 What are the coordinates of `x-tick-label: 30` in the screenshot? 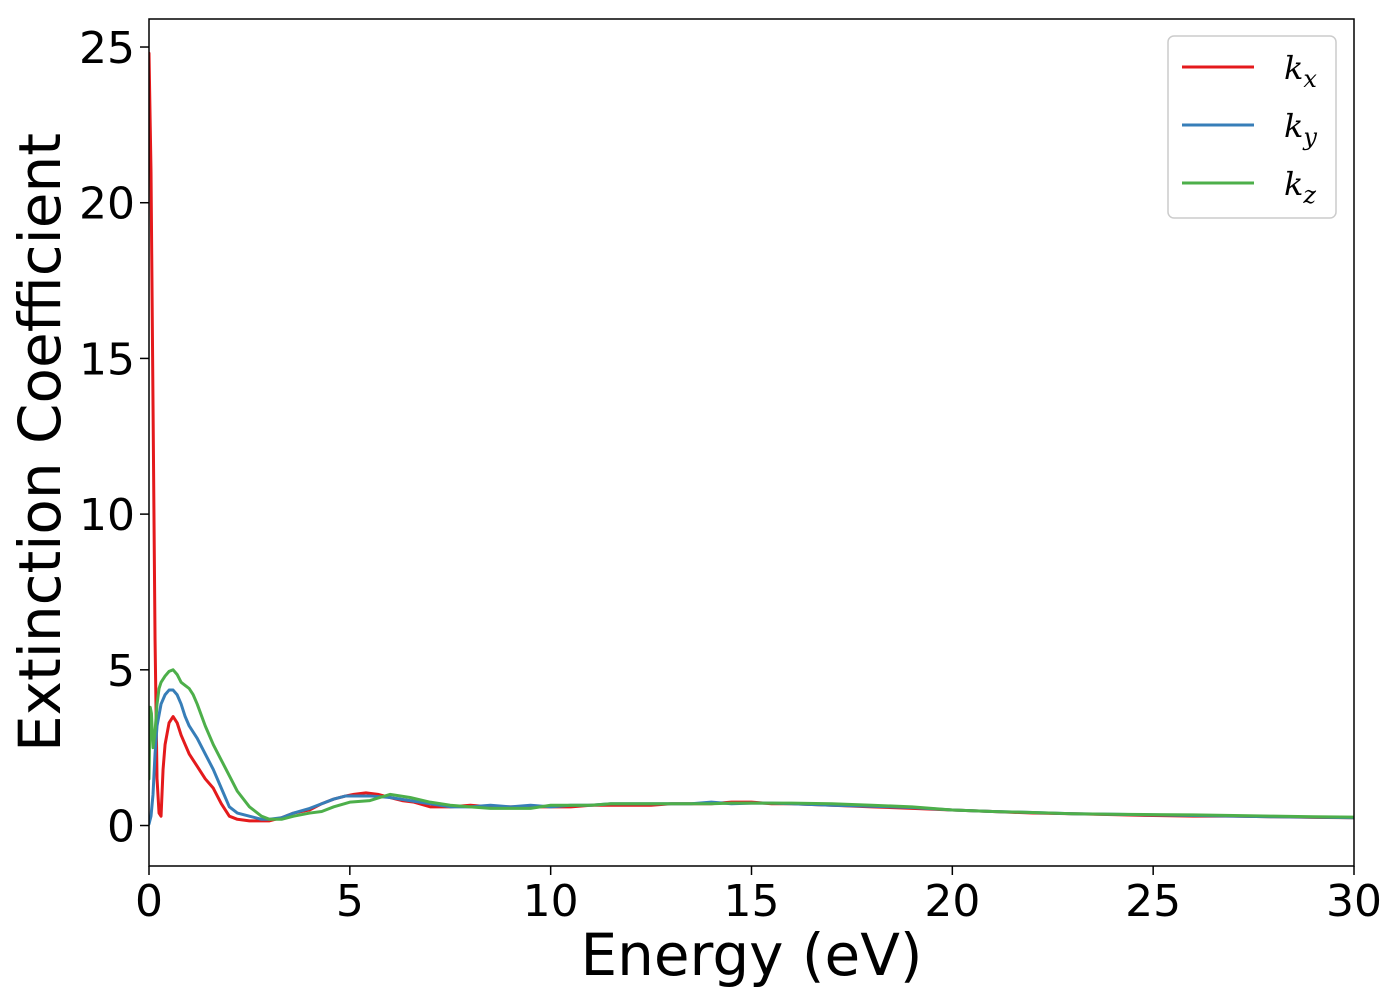 It's located at (1354, 901).